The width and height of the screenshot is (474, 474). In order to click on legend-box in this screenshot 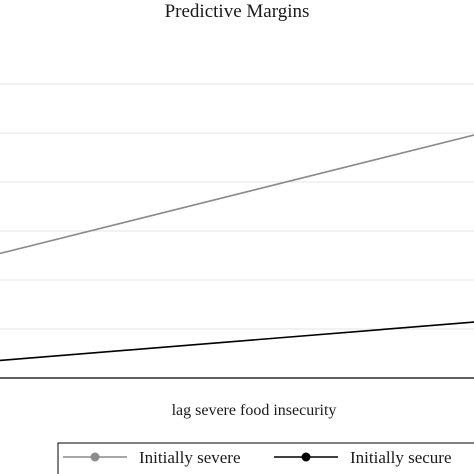, I will do `click(265, 458)`.